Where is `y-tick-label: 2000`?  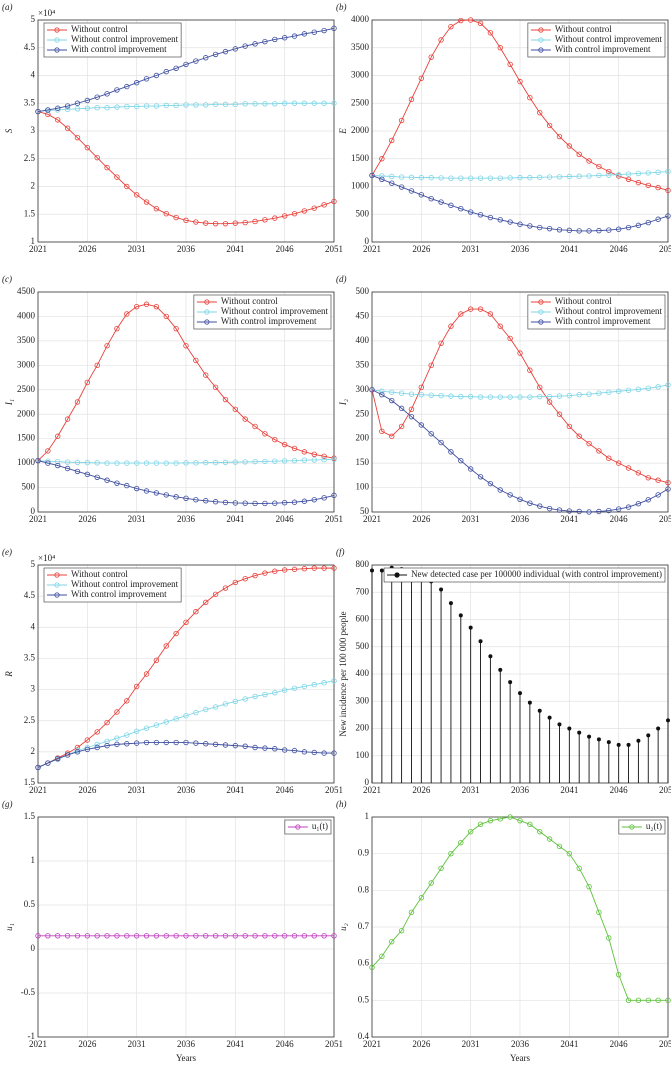 y-tick-label: 2000 is located at coordinates (360, 130).